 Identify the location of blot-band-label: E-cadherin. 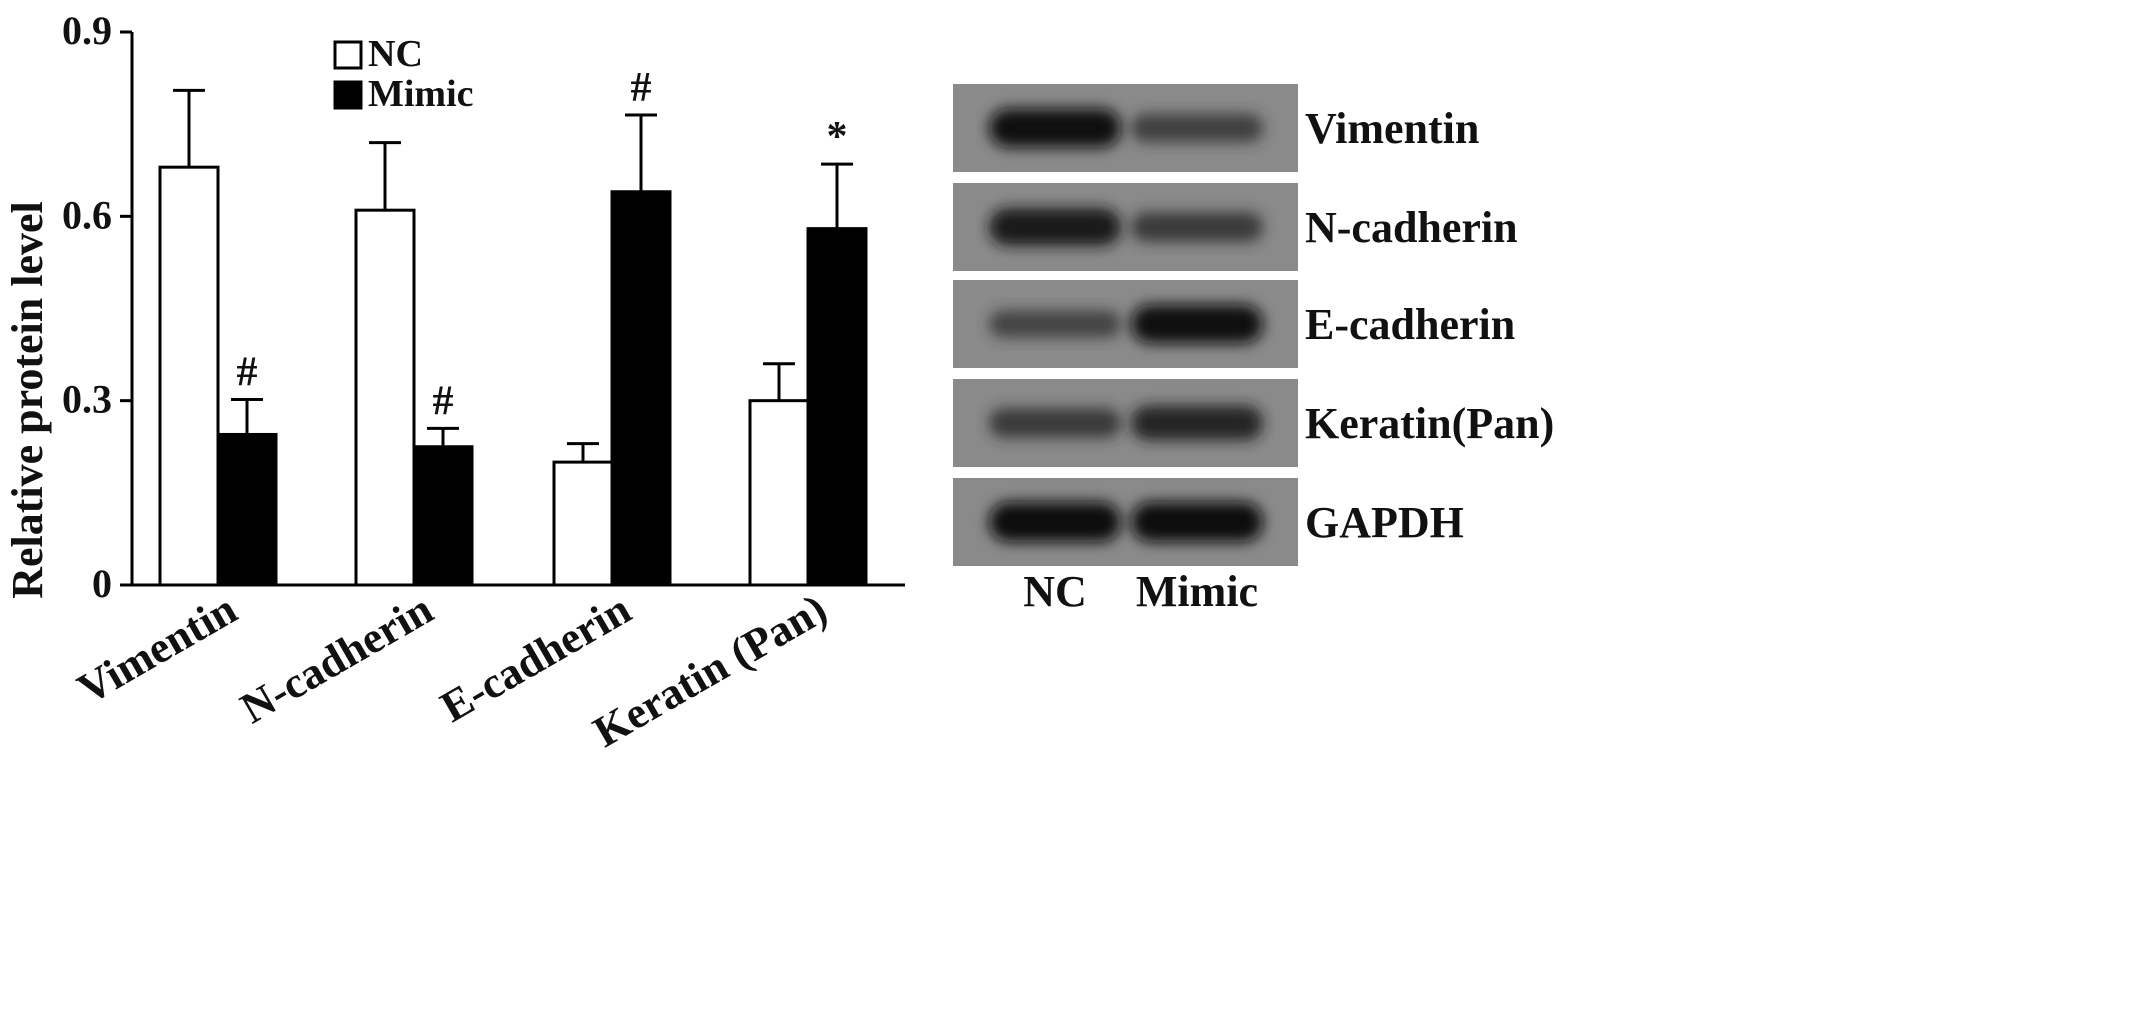
(1410, 324).